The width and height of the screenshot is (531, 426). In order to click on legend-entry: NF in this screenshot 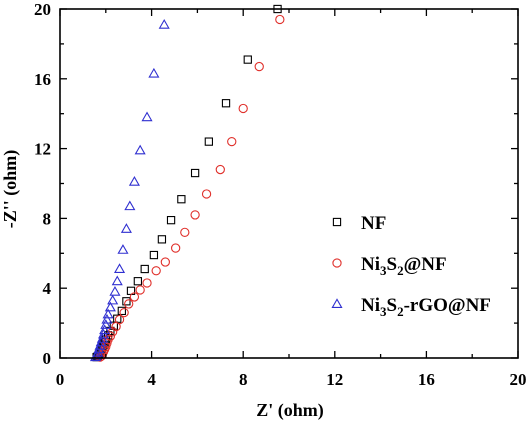, I will do `click(359, 223)`.